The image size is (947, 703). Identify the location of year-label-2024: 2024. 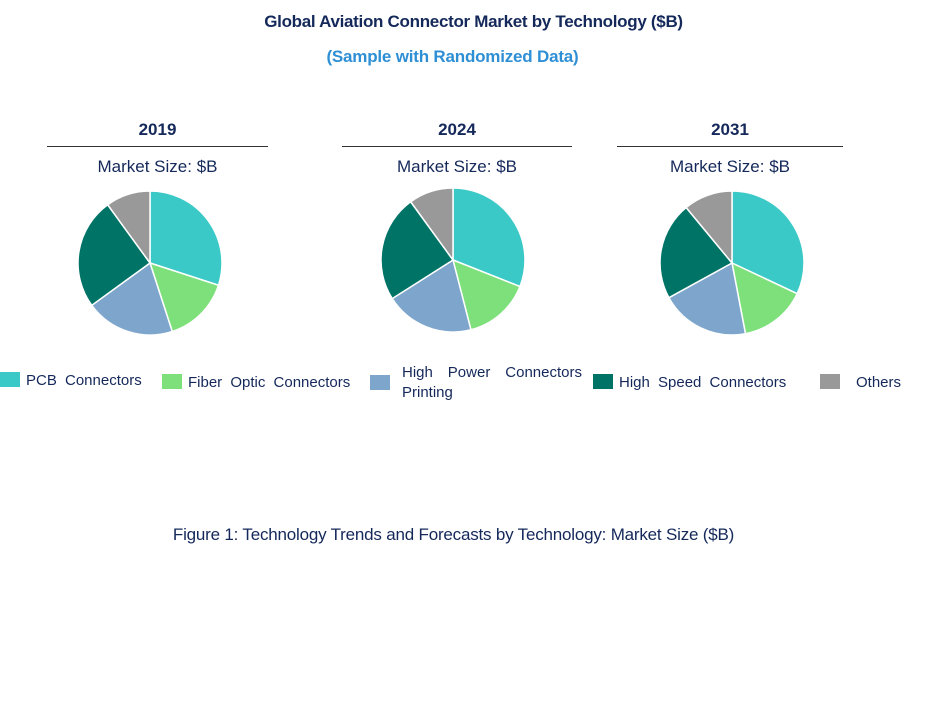
(457, 129).